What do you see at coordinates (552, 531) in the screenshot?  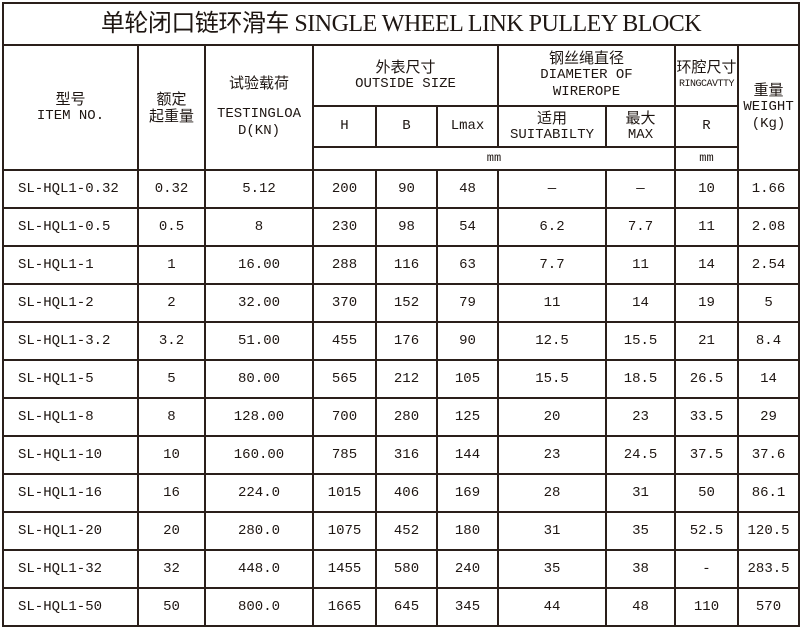 I see `cell-rope-suitability: 31` at bounding box center [552, 531].